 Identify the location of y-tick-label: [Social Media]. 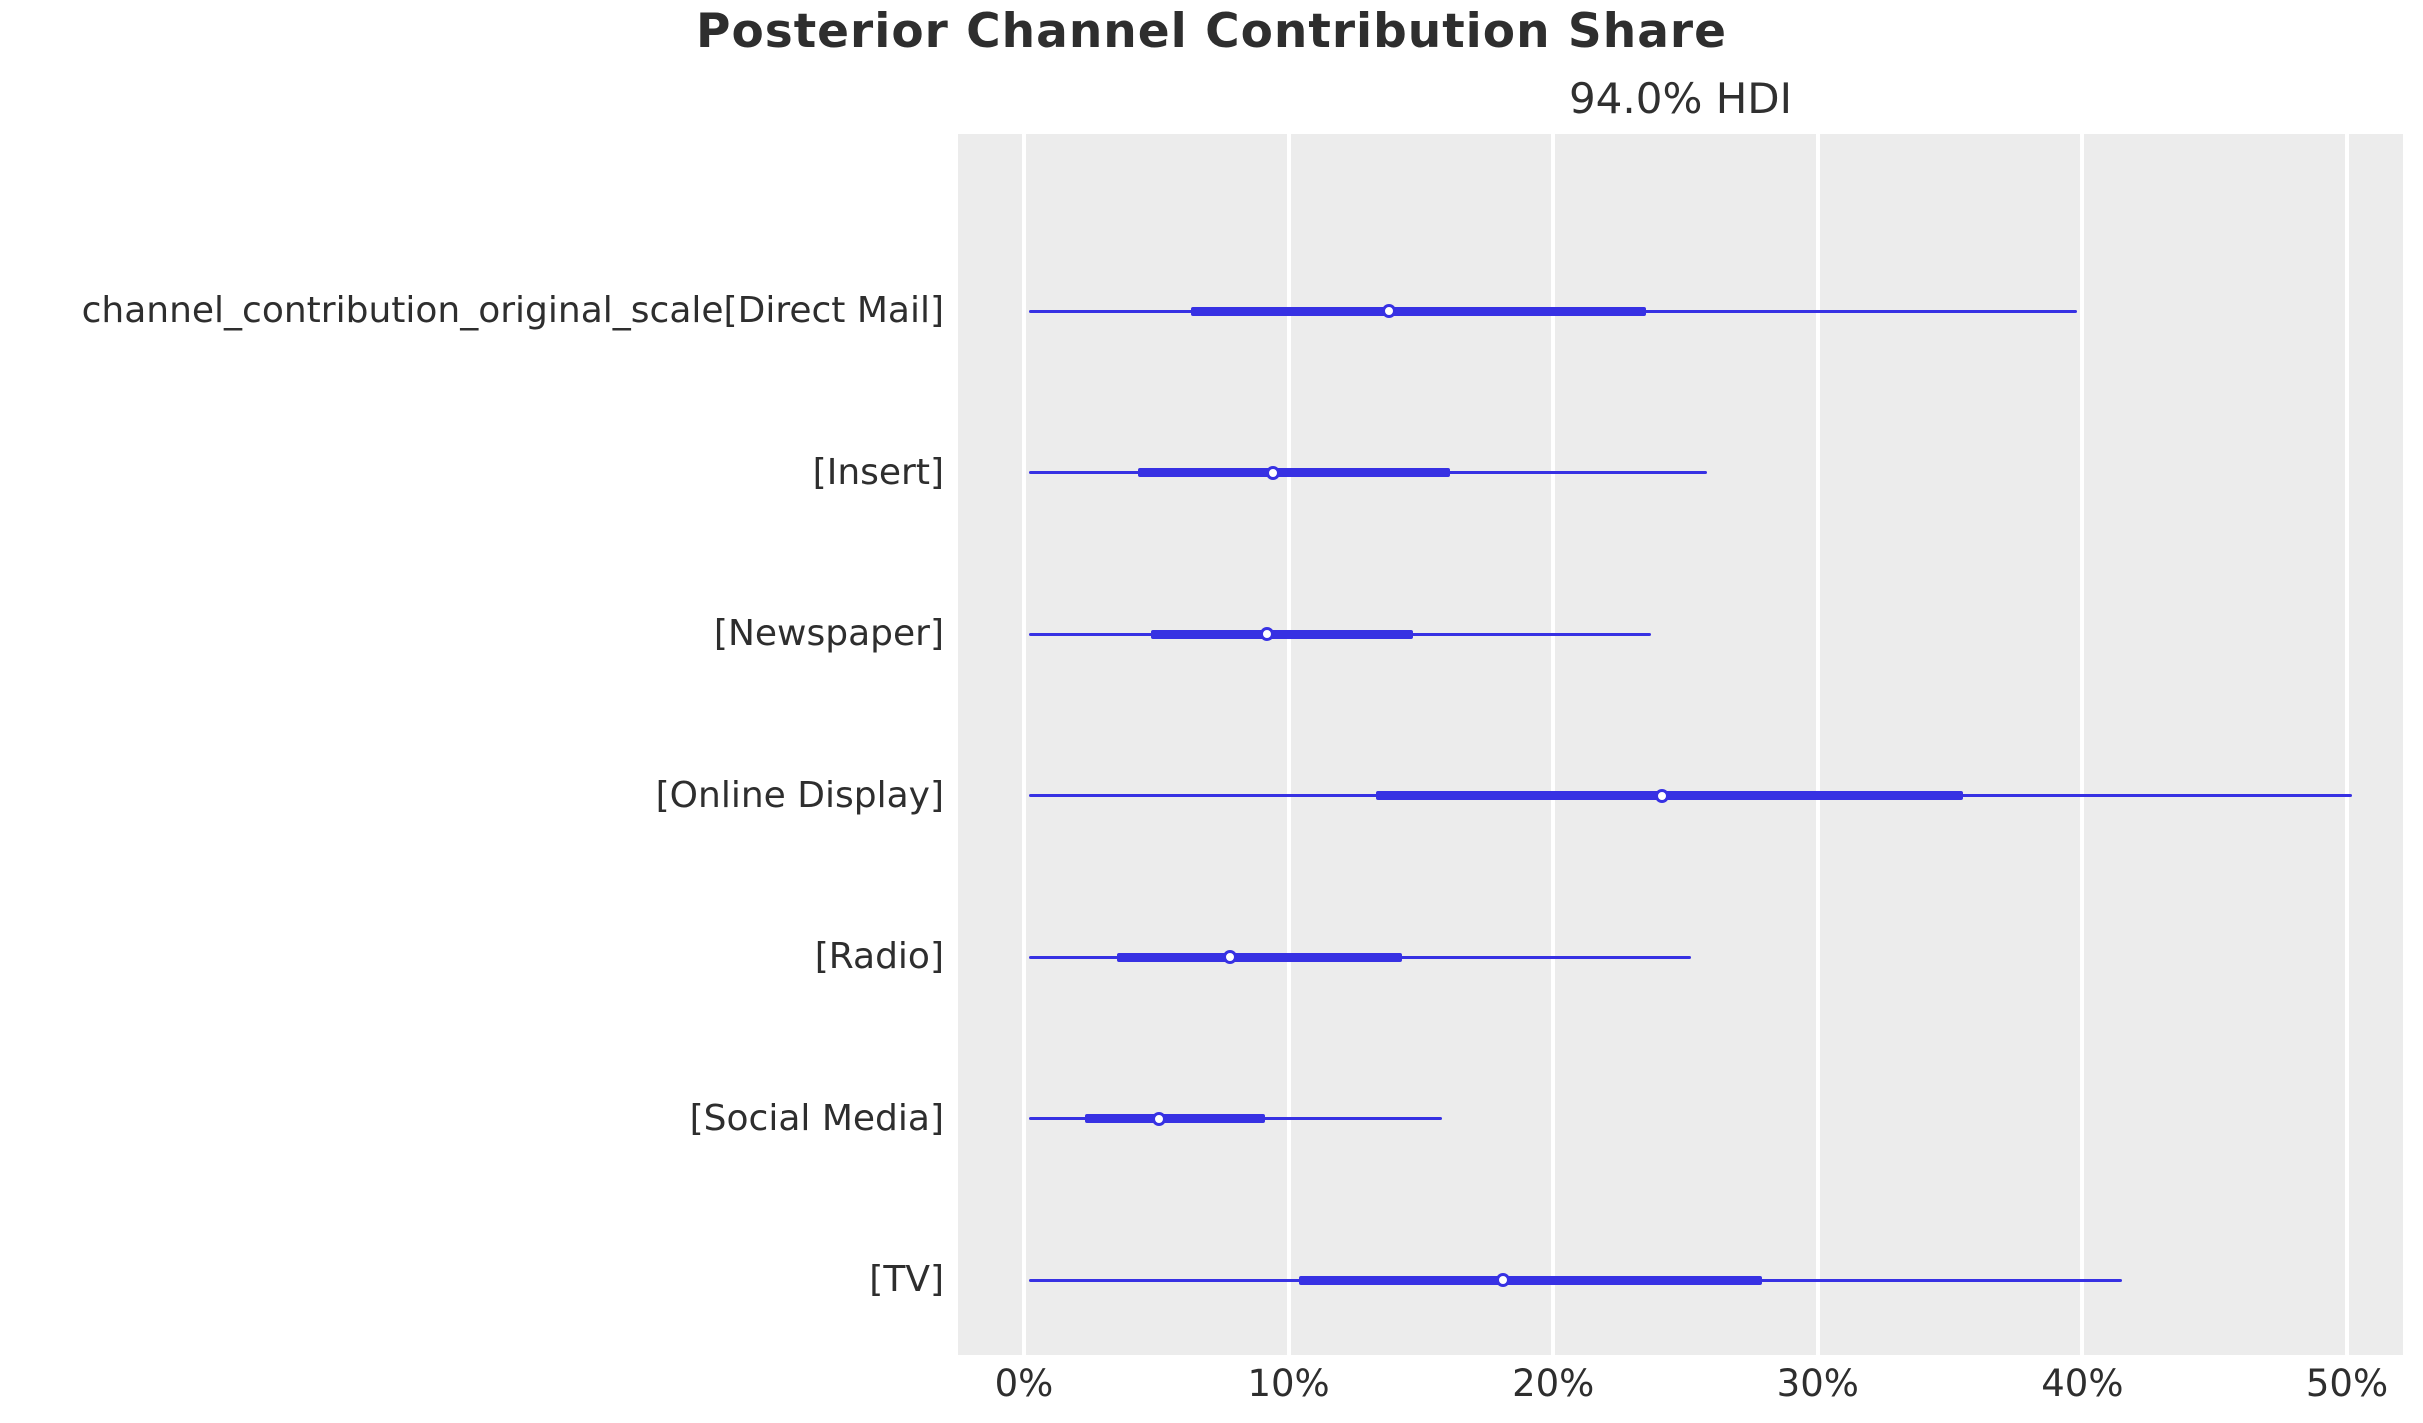
(816, 1118).